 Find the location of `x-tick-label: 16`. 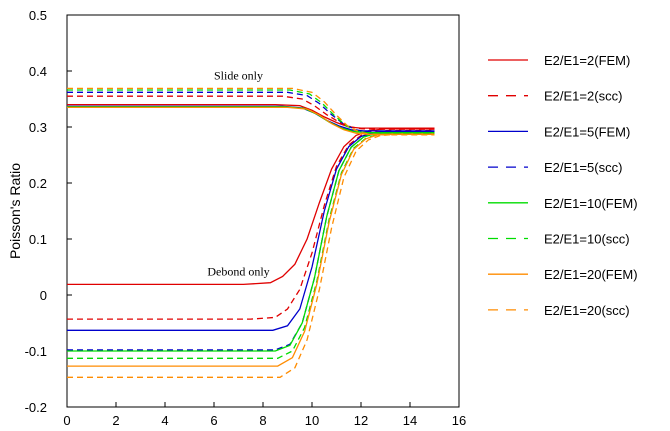

x-tick-label: 16 is located at coordinates (459, 420).